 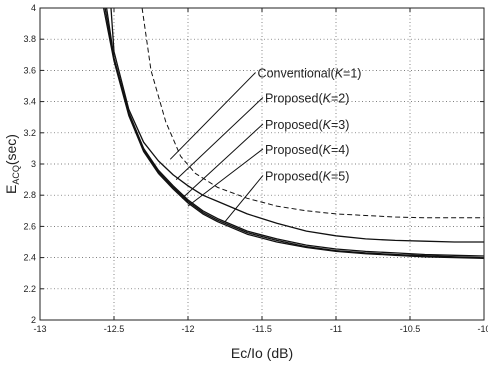 What do you see at coordinates (33, 164) in the screenshot?
I see `y-tick-label: 3` at bounding box center [33, 164].